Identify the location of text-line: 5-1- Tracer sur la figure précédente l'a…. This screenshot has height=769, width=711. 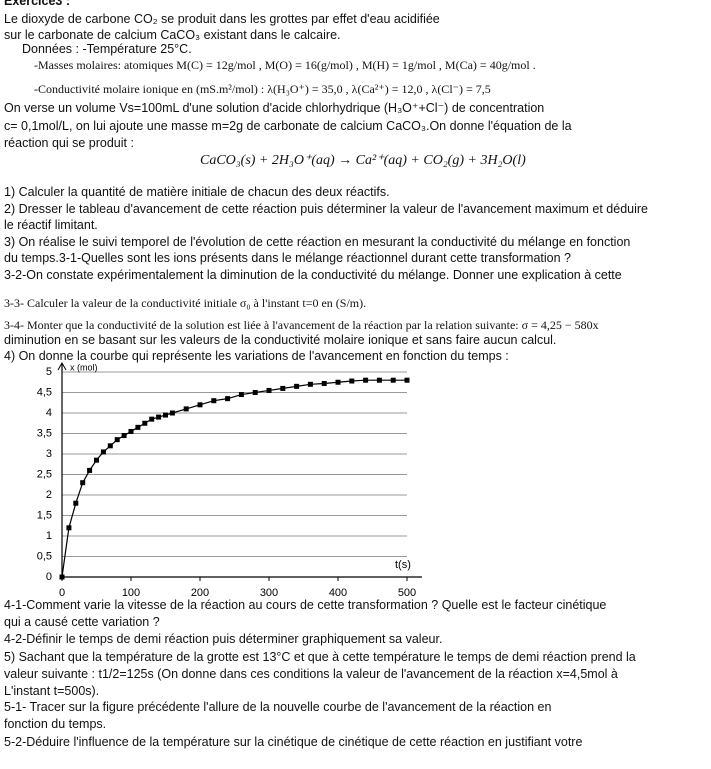
(278, 707).